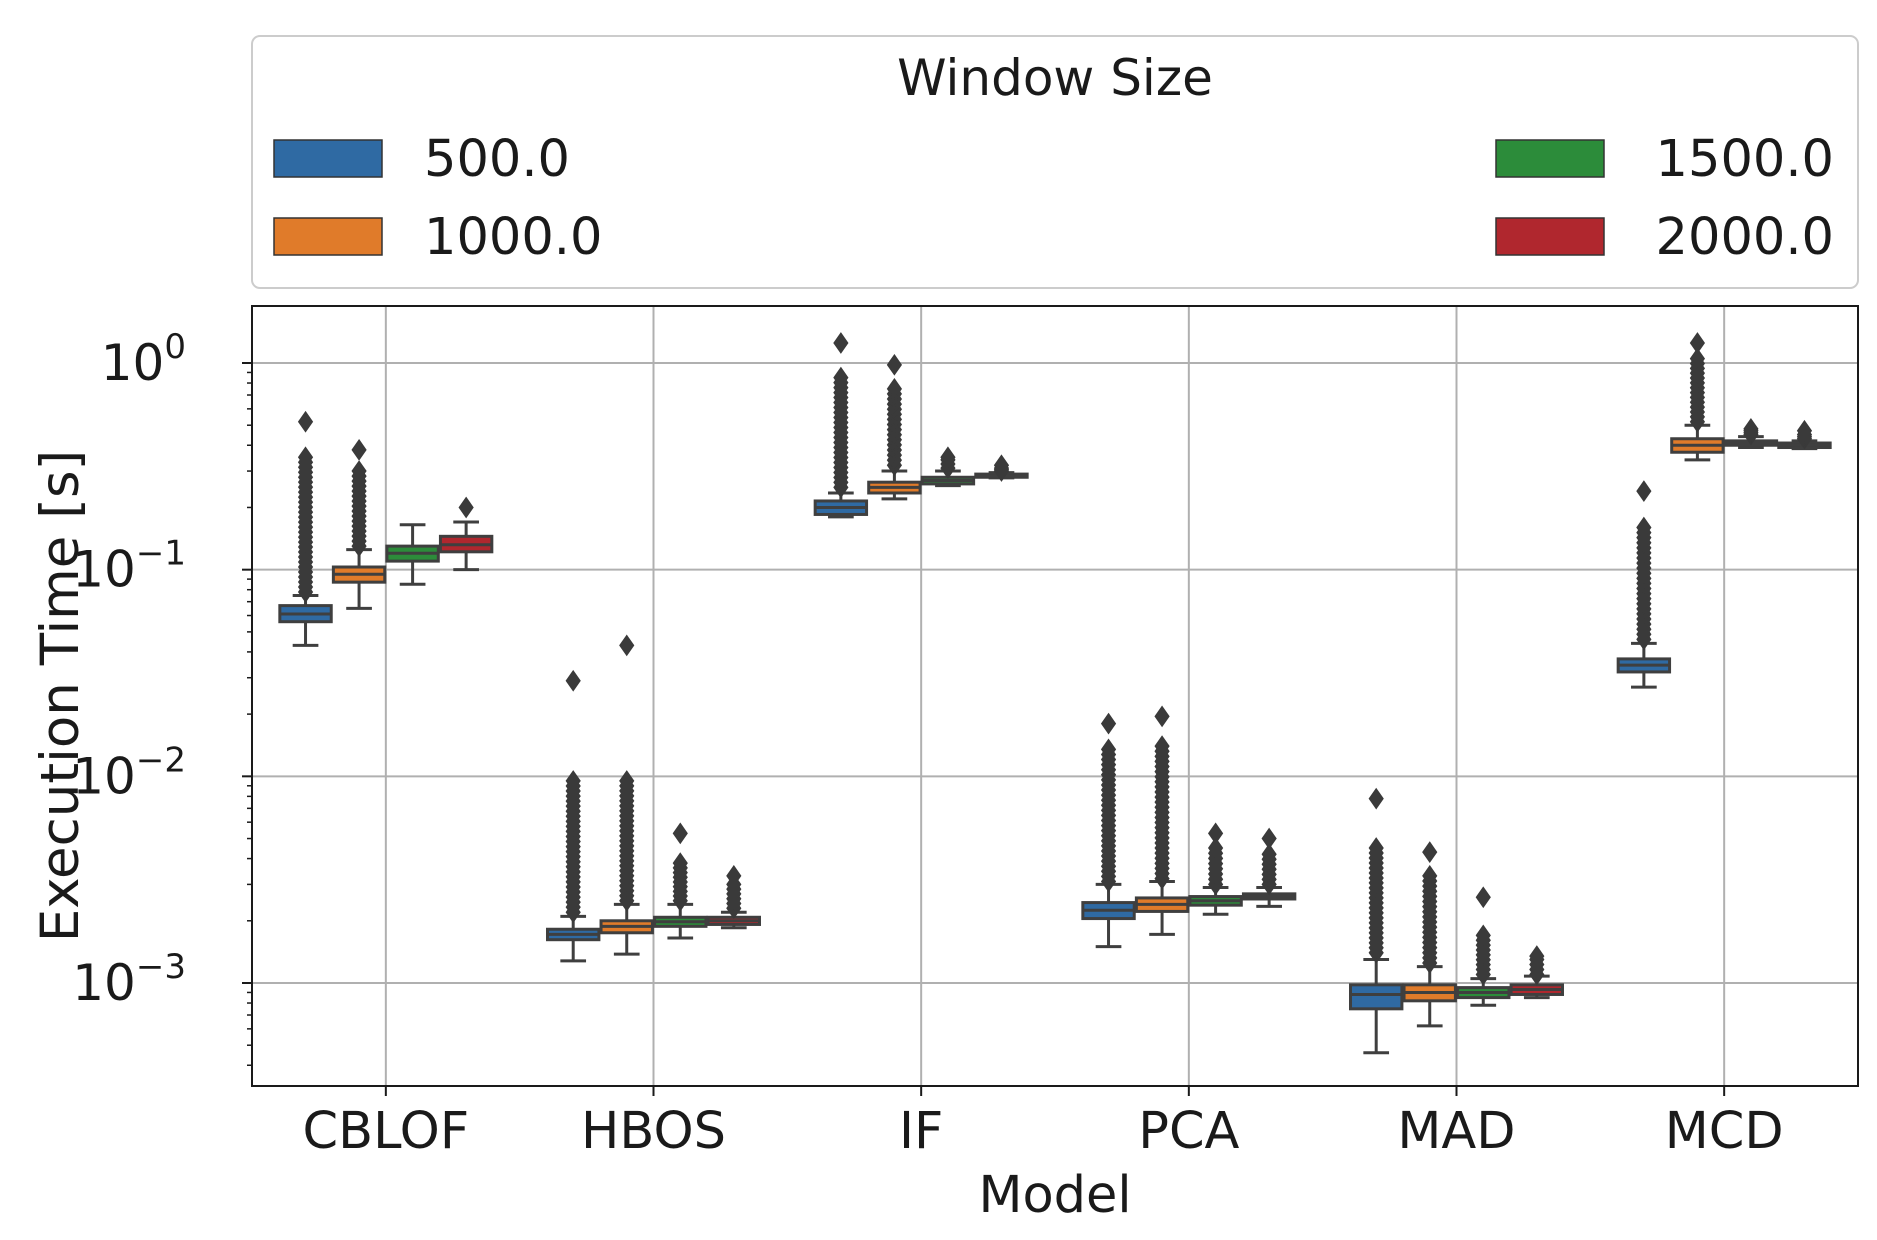 This screenshot has width=1877, height=1240. Describe the element at coordinates (412, 554) in the screenshot. I see `box-cblof-1500.0` at that location.